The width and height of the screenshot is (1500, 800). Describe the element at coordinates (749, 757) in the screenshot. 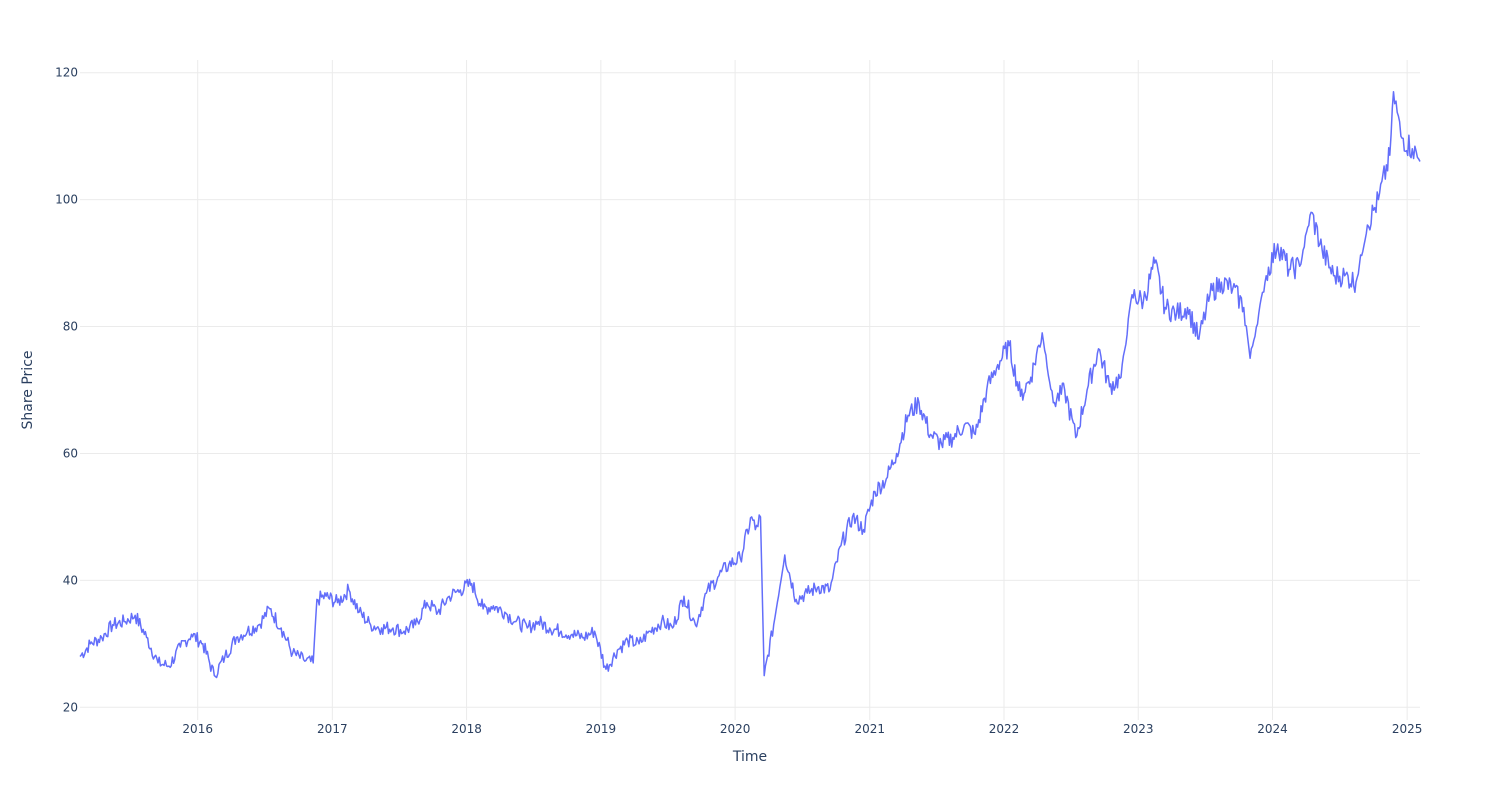

I see `x-axis-title: Time` at that location.